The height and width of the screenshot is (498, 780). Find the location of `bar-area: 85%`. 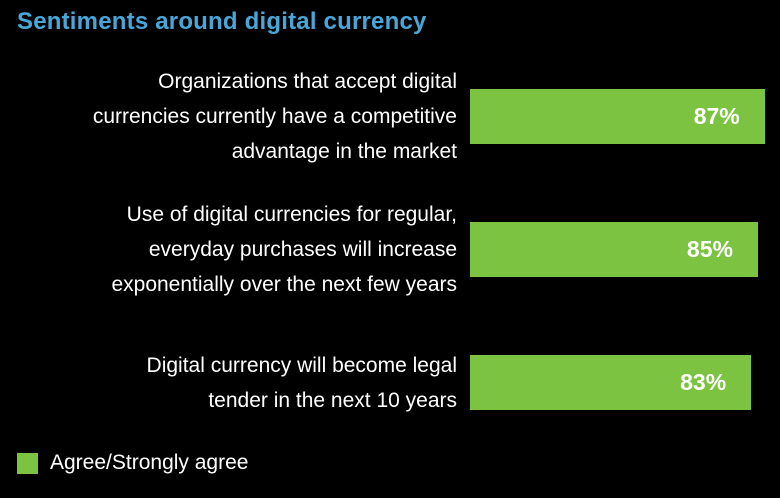

bar-area: 85% is located at coordinates (625, 249).